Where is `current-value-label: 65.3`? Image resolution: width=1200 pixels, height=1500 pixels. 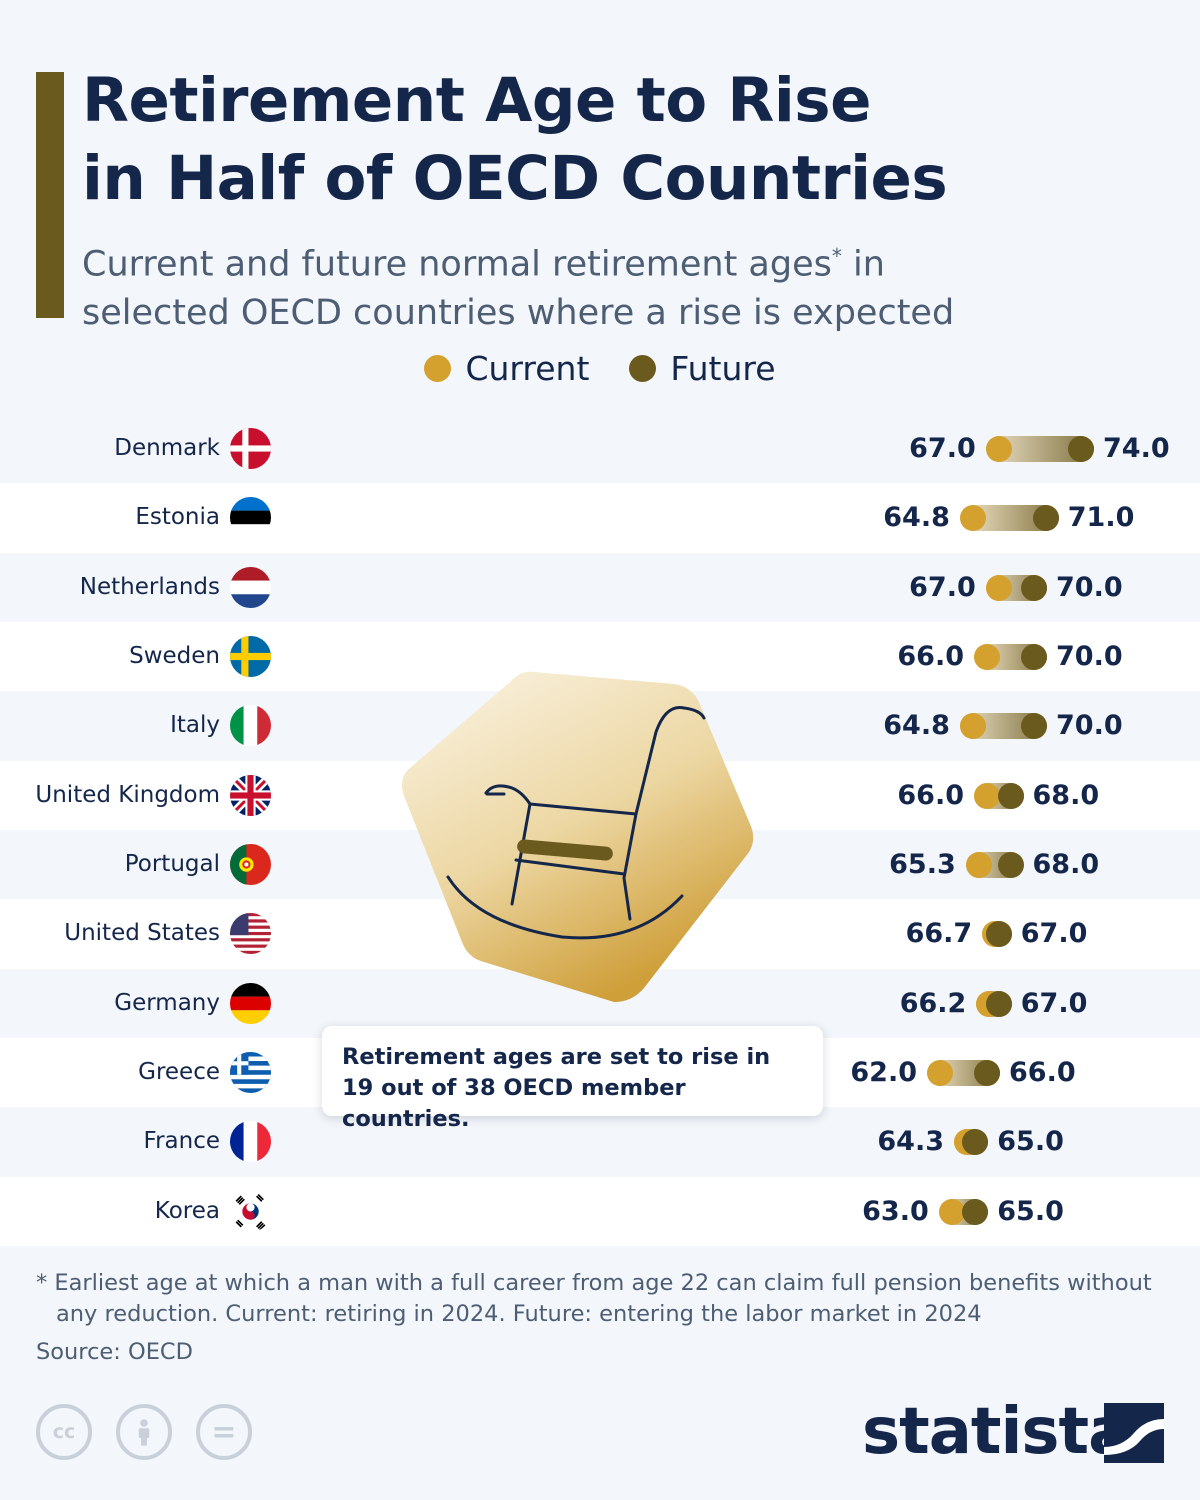 current-value-label: 65.3 is located at coordinates (922, 864).